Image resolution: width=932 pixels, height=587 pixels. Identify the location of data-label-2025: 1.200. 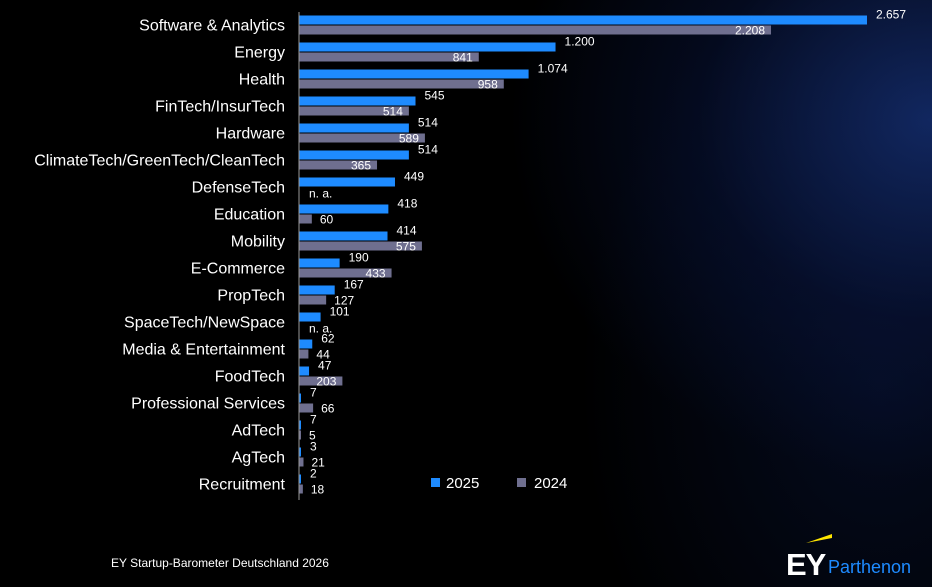
(580, 42).